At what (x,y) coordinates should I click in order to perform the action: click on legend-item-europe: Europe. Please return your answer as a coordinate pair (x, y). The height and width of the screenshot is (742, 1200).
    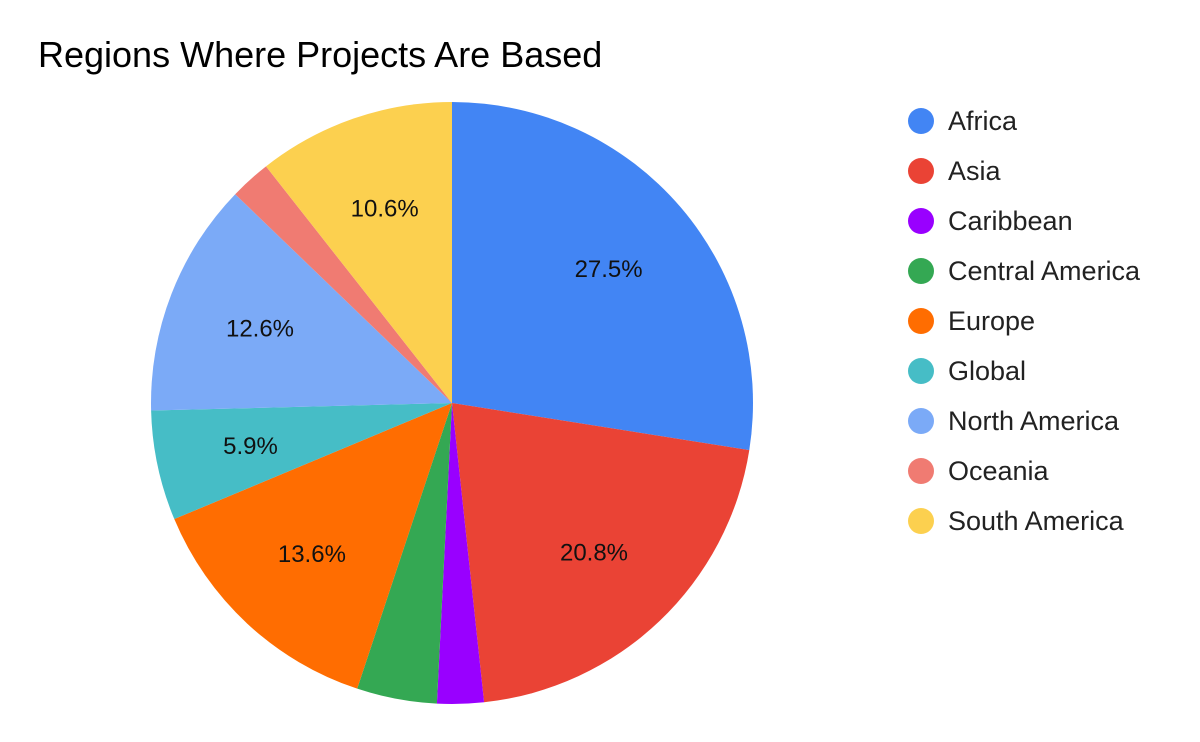
    Looking at the image, I should click on (1024, 321).